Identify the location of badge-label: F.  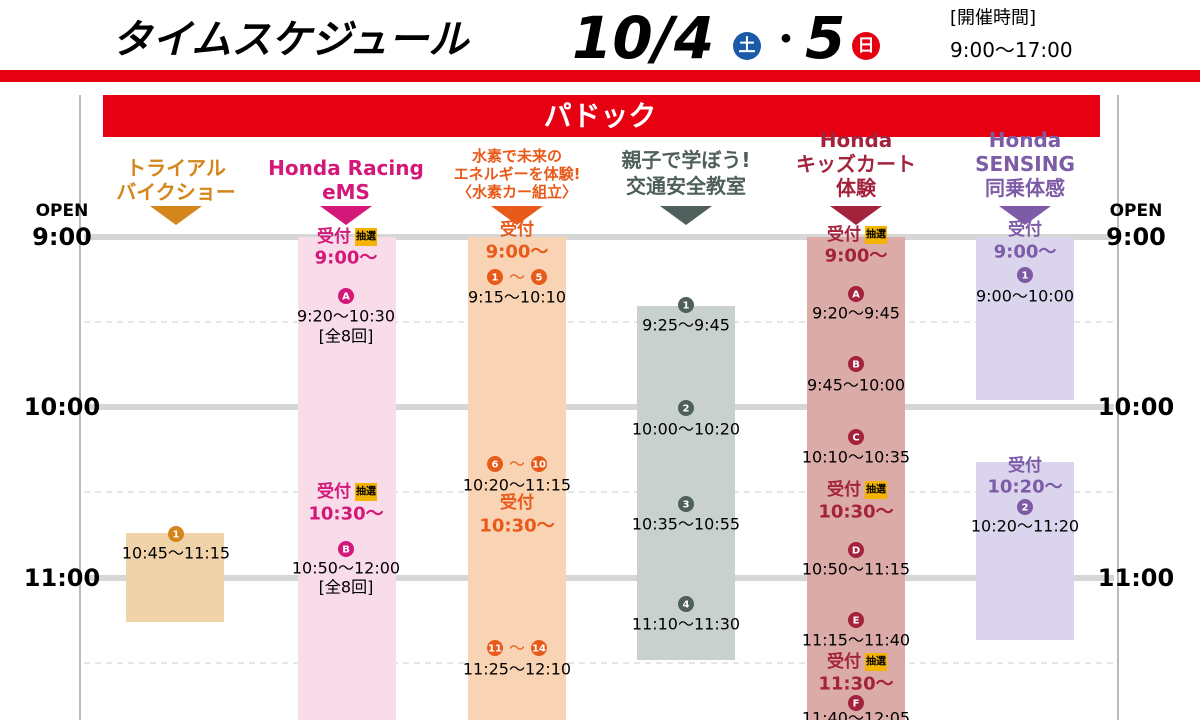
(856, 704).